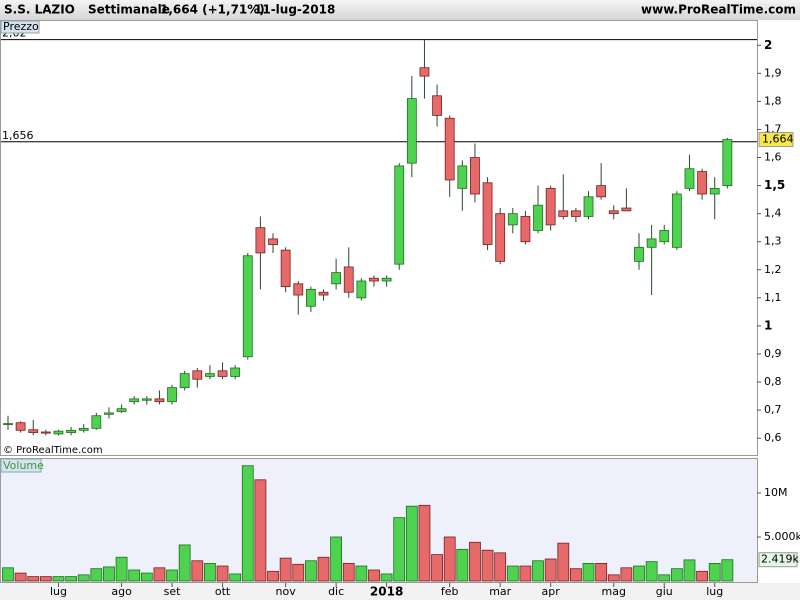  I want to click on x-tick-label: ago, so click(121, 591).